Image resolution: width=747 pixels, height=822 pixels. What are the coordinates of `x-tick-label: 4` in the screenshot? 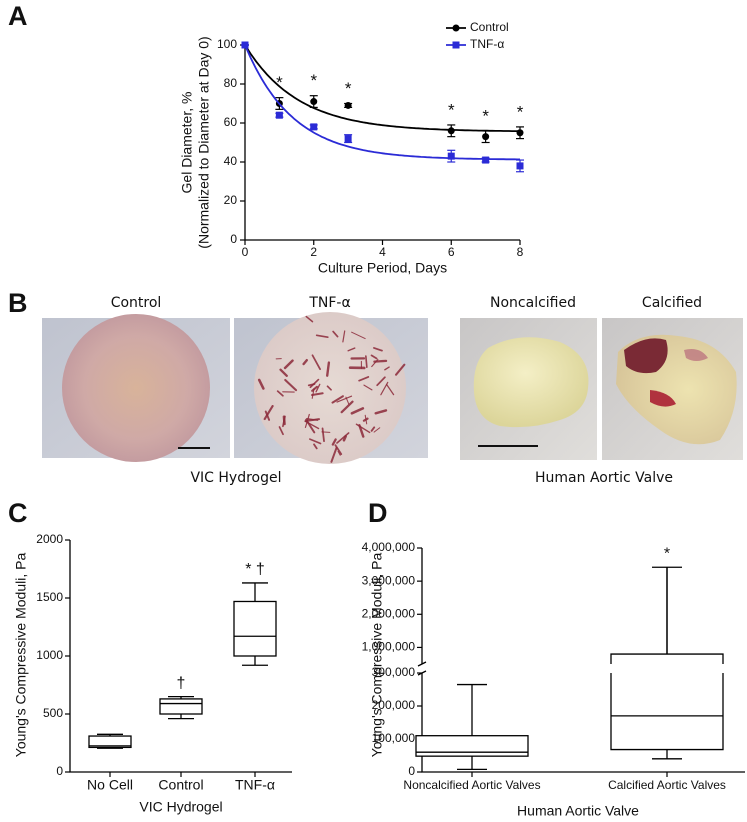 It's located at (382, 252).